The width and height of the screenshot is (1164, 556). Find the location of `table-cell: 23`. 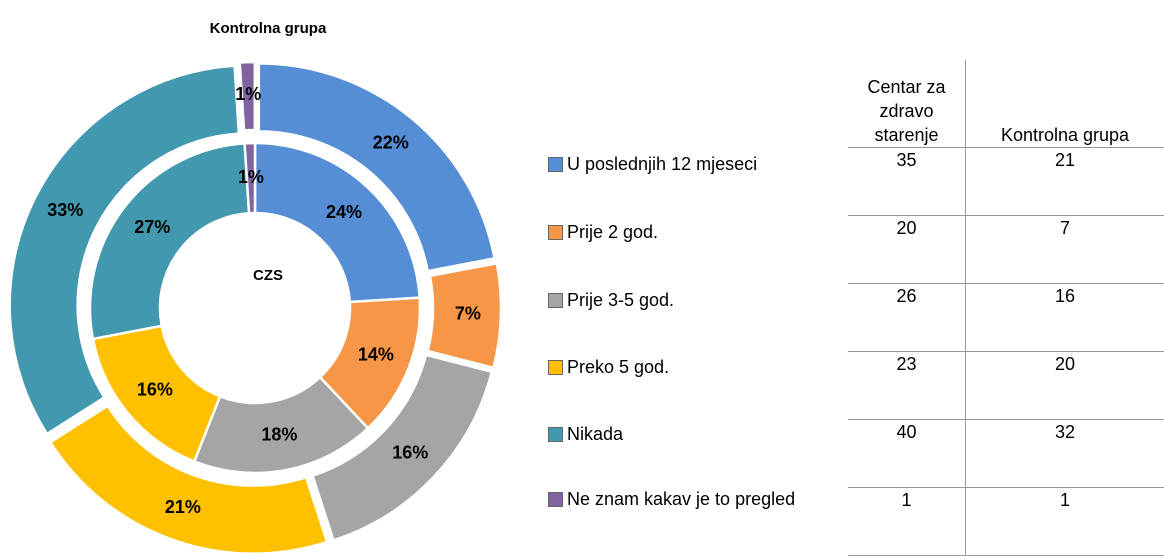

table-cell: 23 is located at coordinates (907, 386).